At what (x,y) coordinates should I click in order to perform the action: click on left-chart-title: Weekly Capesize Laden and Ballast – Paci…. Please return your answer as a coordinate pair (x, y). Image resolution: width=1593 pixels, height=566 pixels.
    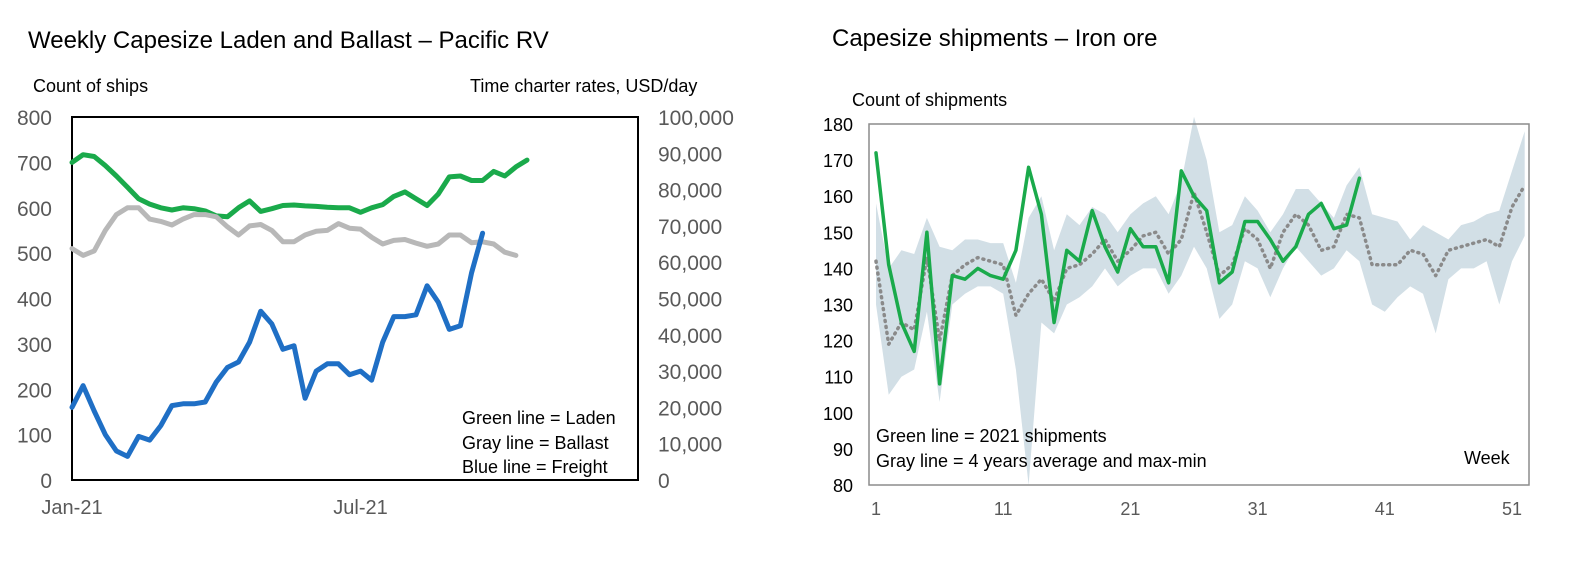
    Looking at the image, I should click on (288, 40).